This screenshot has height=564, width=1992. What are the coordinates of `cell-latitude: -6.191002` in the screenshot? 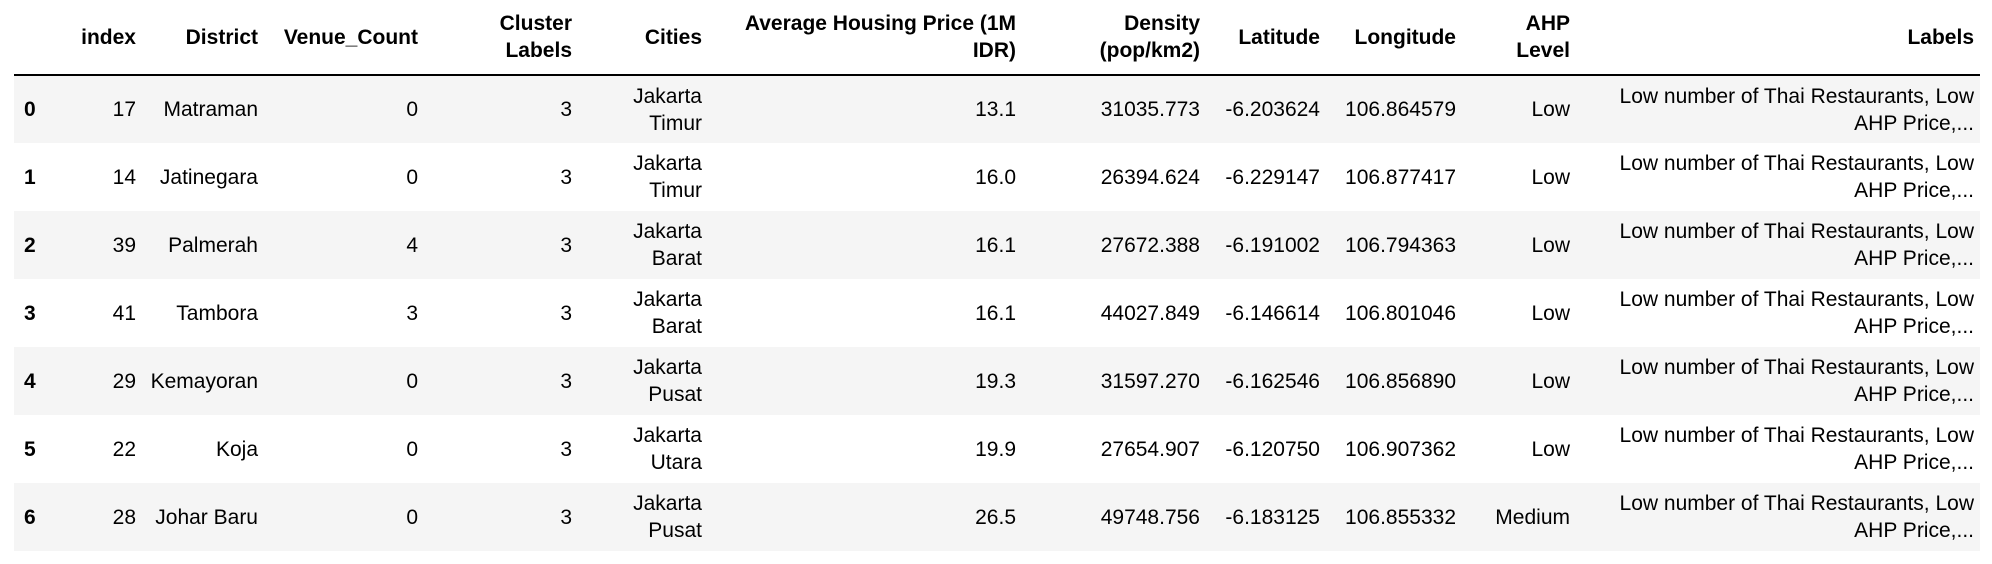 It's located at (1272, 245).